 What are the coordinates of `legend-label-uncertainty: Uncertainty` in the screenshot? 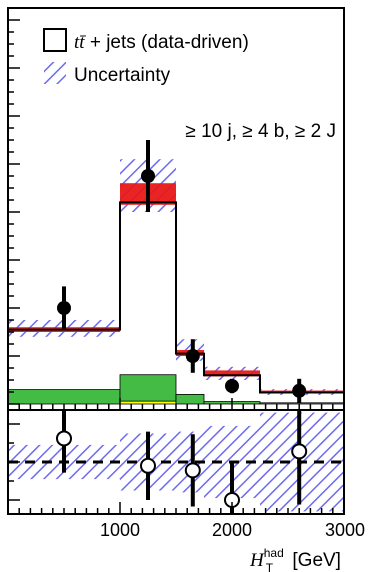 It's located at (122, 75).